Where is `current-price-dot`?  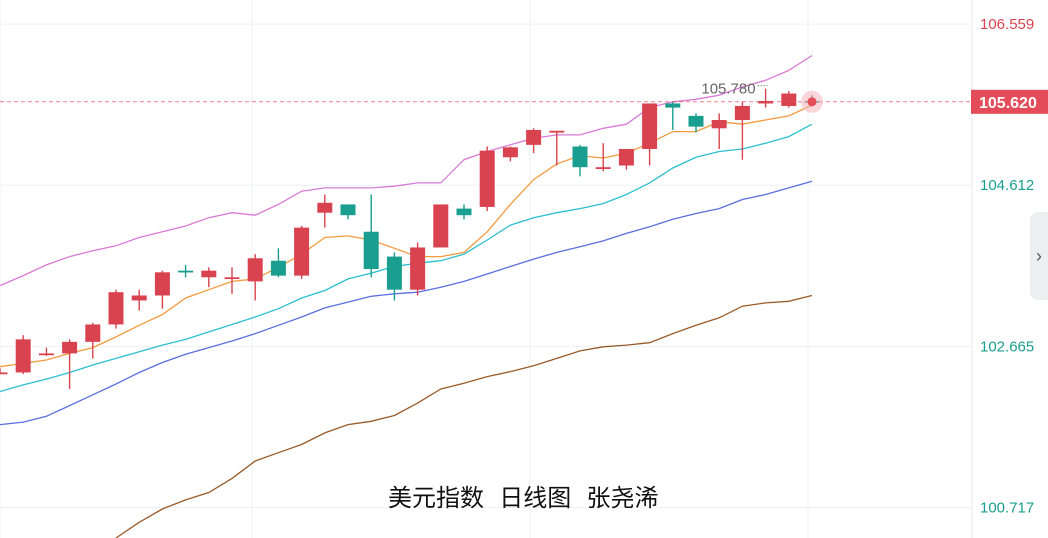 current-price-dot is located at coordinates (812, 102).